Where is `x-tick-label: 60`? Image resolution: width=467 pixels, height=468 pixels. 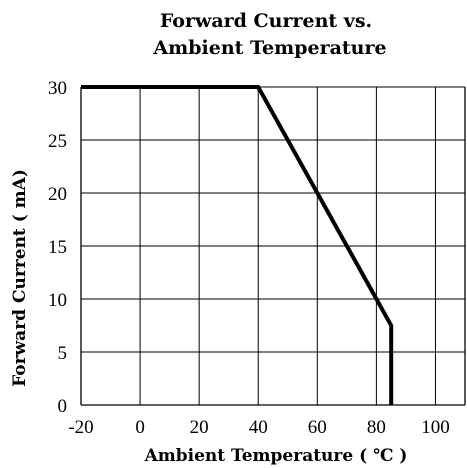
x-tick-label: 60 is located at coordinates (317, 427).